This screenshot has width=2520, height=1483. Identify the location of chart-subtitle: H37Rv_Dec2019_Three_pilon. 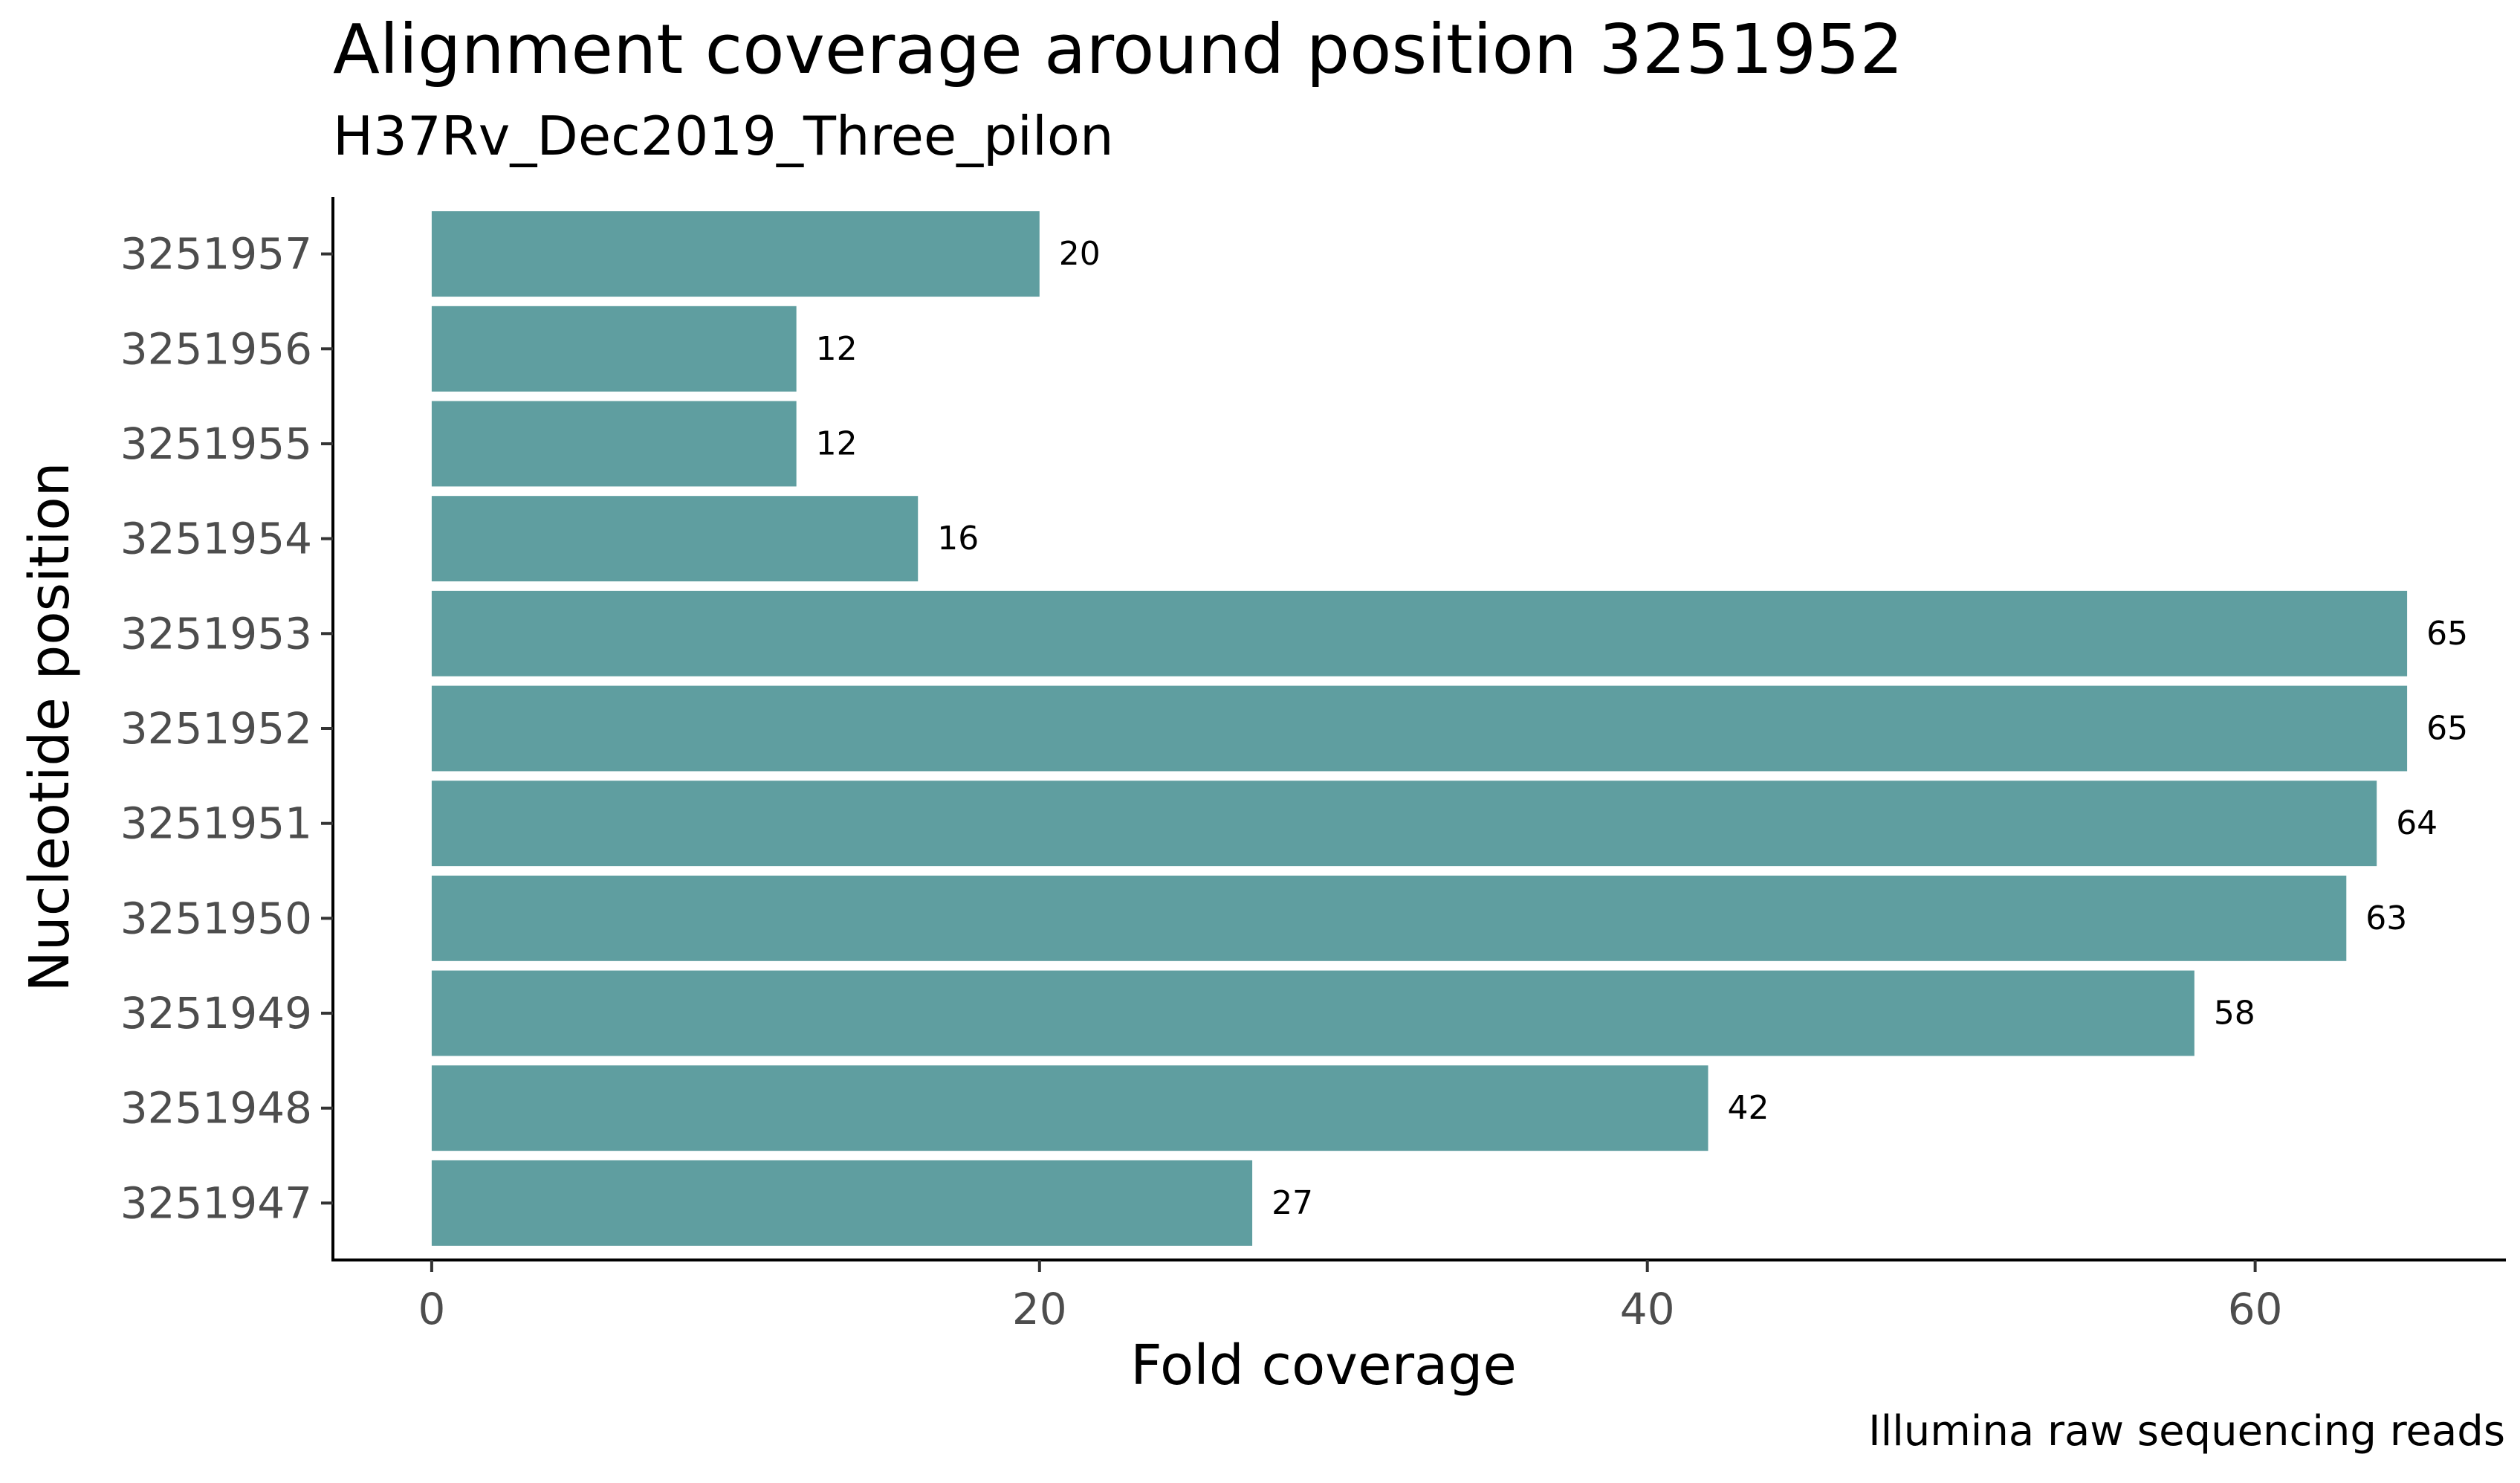
(723, 136).